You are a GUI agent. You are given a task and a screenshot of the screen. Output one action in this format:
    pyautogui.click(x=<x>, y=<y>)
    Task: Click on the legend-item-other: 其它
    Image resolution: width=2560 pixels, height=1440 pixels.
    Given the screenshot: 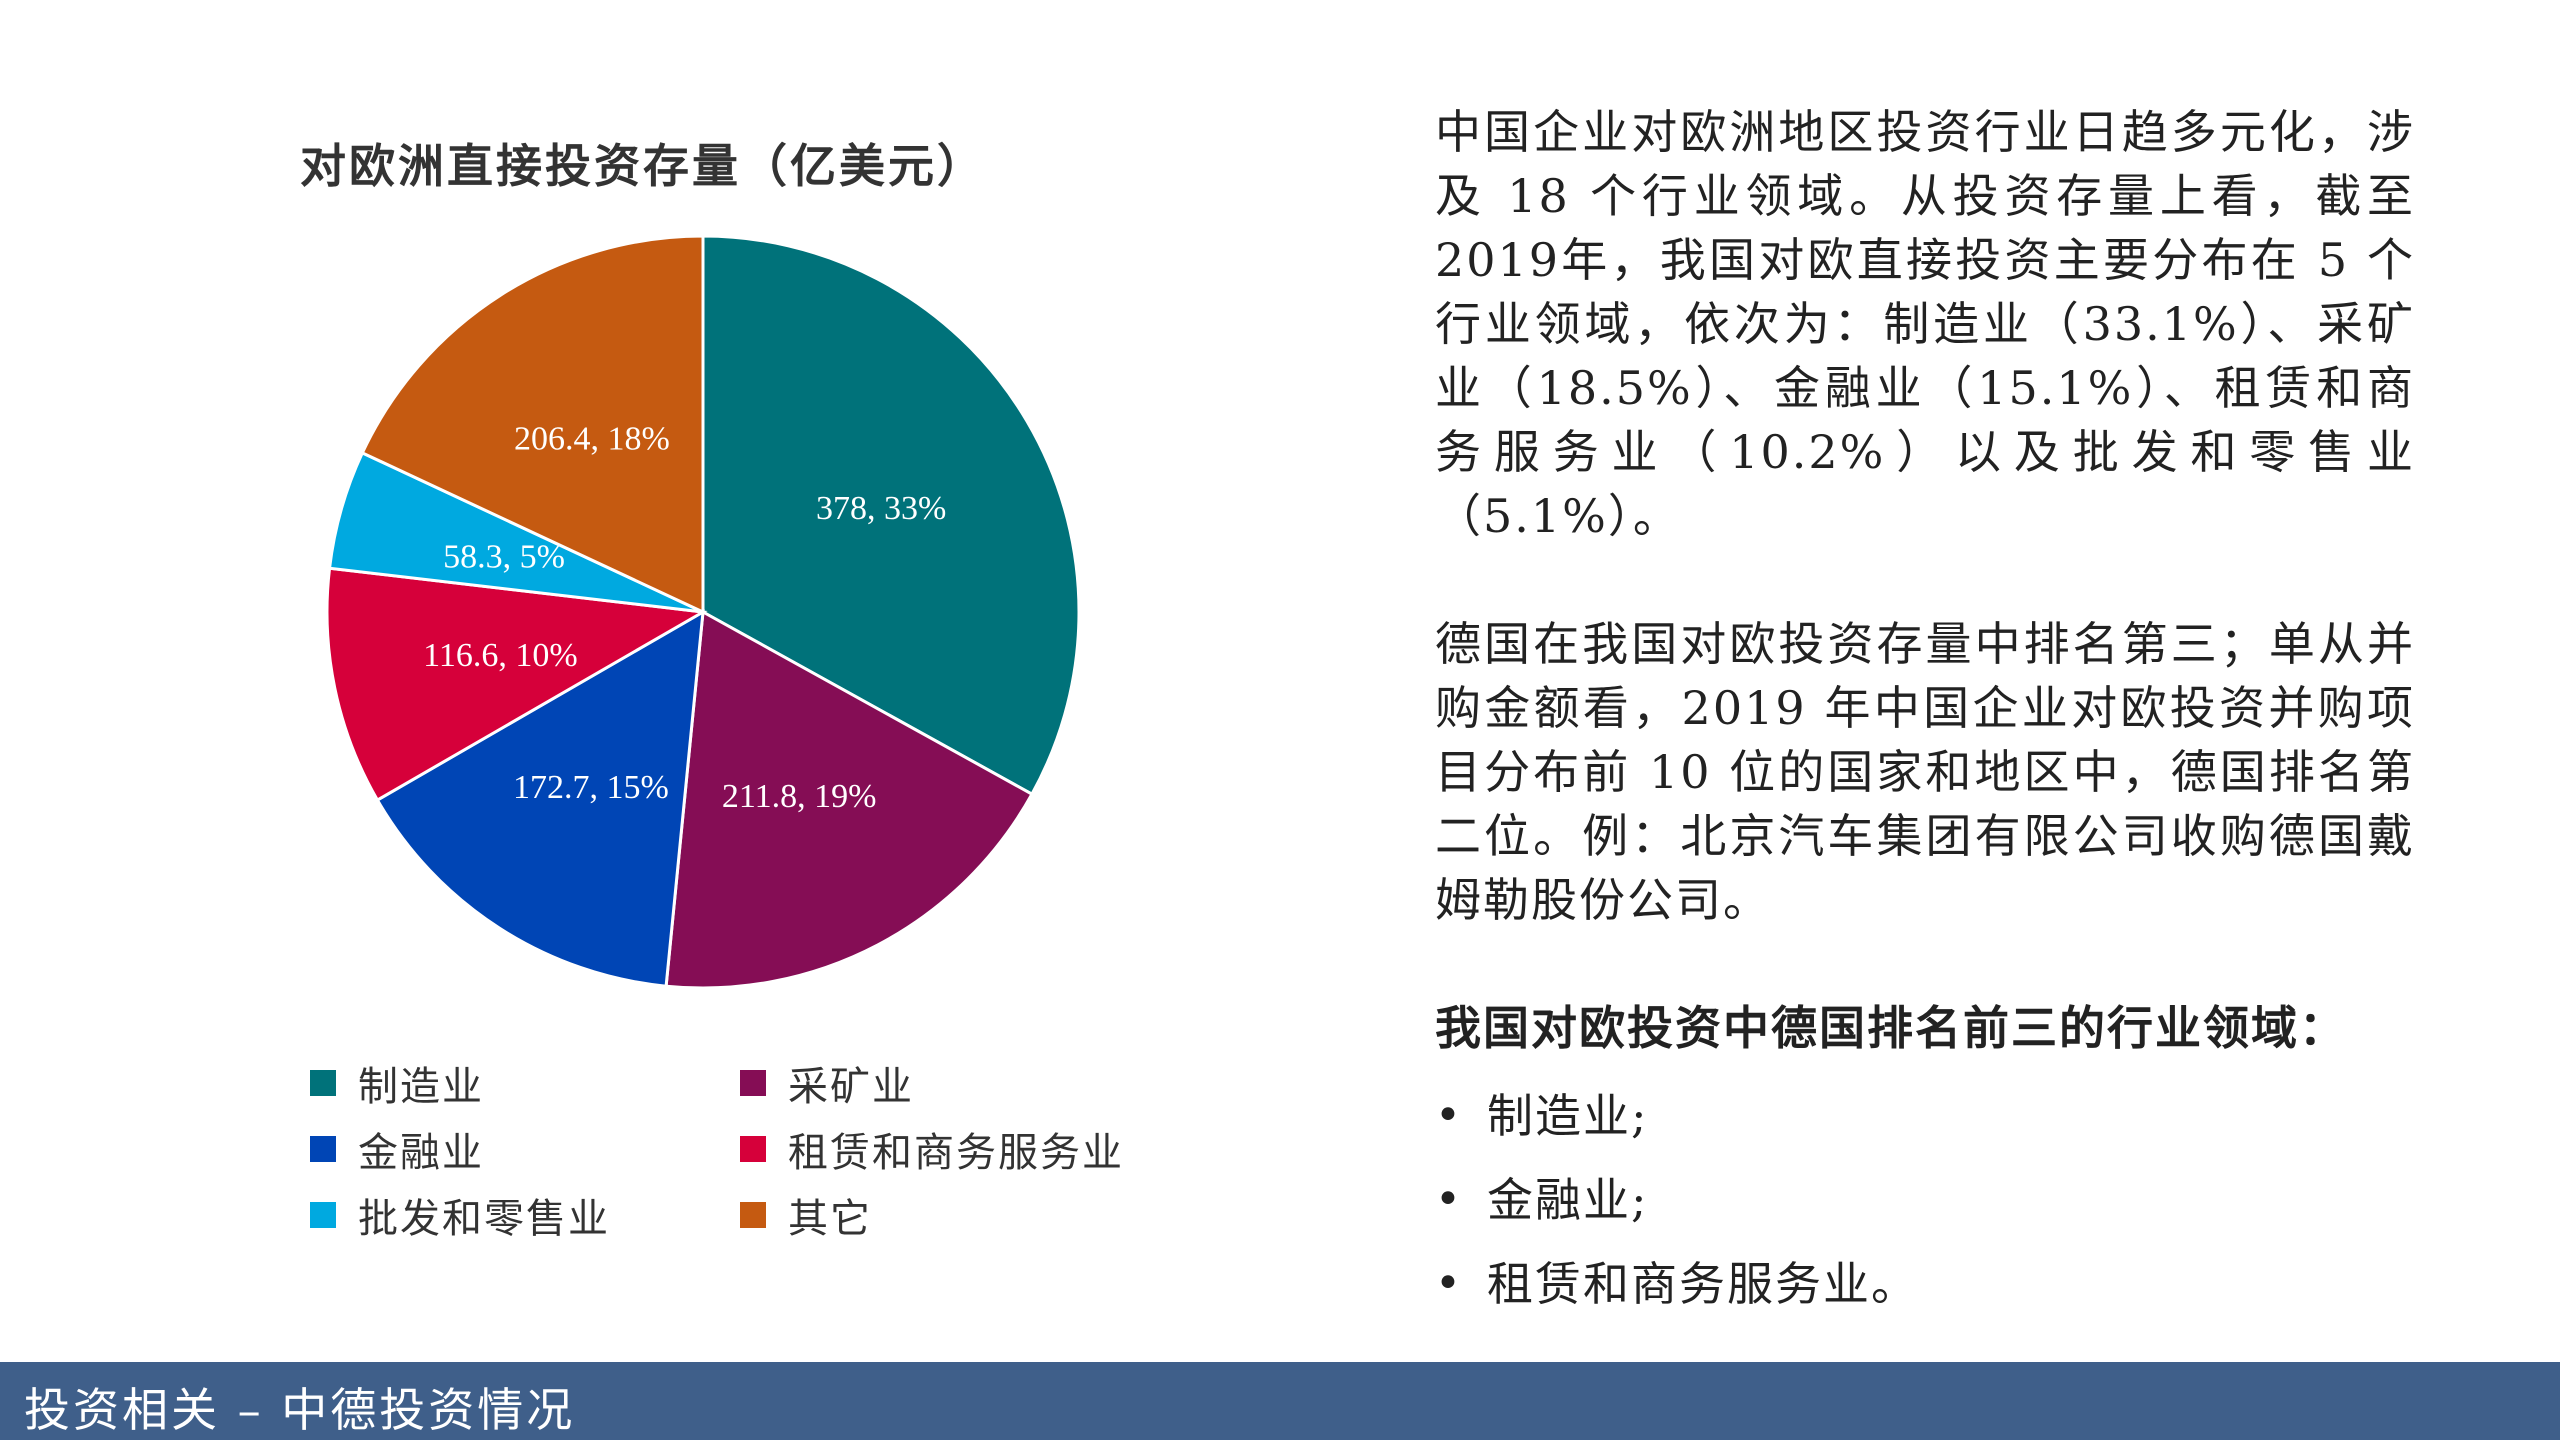 What is the action you would take?
    pyautogui.click(x=975, y=1217)
    